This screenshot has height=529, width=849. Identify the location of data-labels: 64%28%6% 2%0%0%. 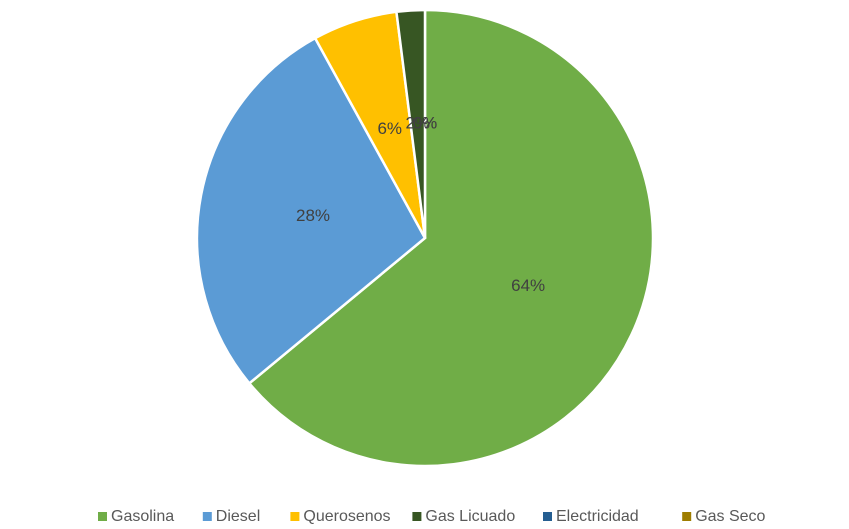
(420, 204).